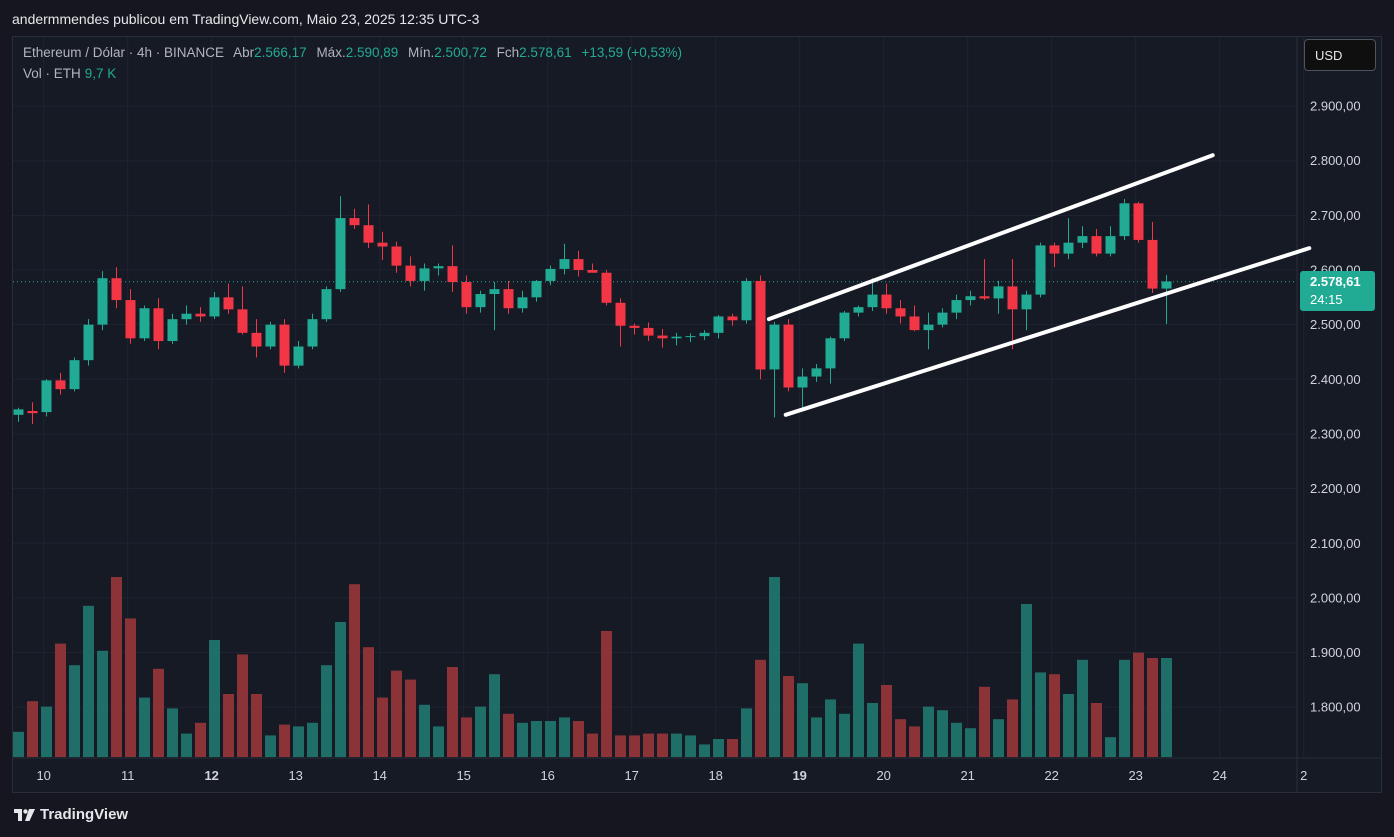 The image size is (1394, 837). What do you see at coordinates (1335, 379) in the screenshot?
I see `price-axis-label: 2.400,00` at bounding box center [1335, 379].